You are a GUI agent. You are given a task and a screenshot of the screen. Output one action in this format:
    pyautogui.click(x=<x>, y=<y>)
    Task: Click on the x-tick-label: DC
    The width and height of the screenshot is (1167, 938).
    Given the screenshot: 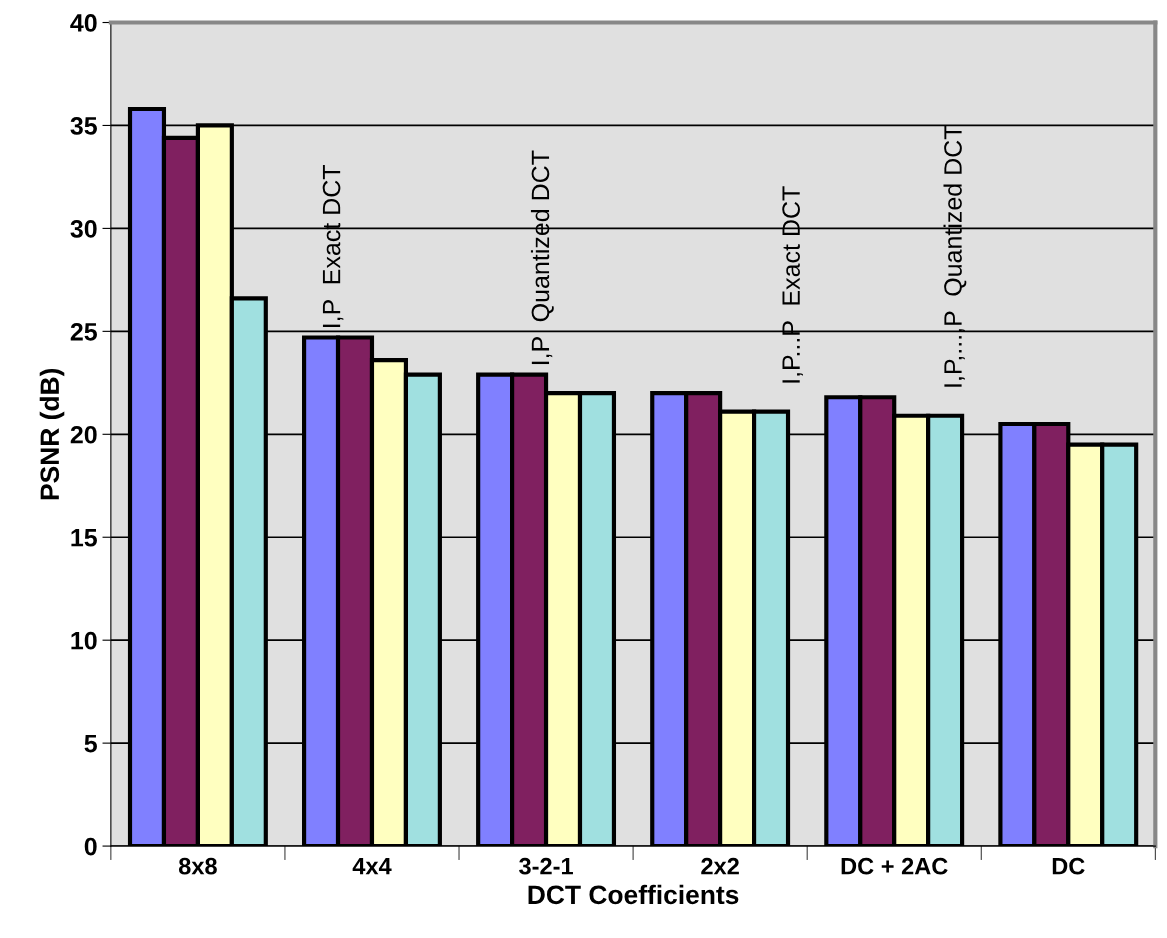 What is the action you would take?
    pyautogui.click(x=1068, y=866)
    